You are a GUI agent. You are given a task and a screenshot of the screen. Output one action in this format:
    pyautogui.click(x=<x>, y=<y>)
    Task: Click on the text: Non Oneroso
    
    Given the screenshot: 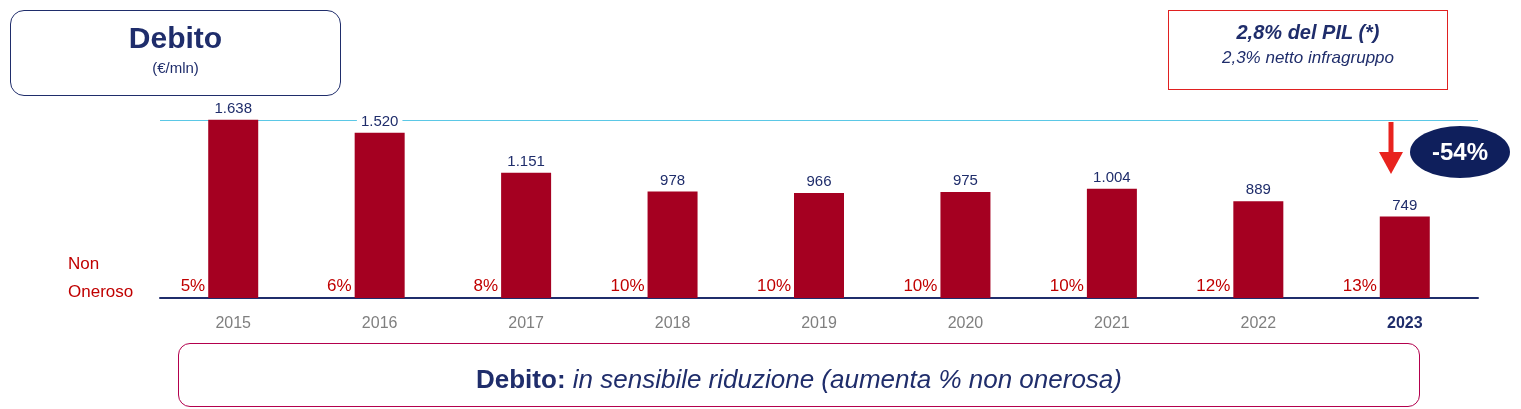 What is the action you would take?
    pyautogui.click(x=101, y=278)
    